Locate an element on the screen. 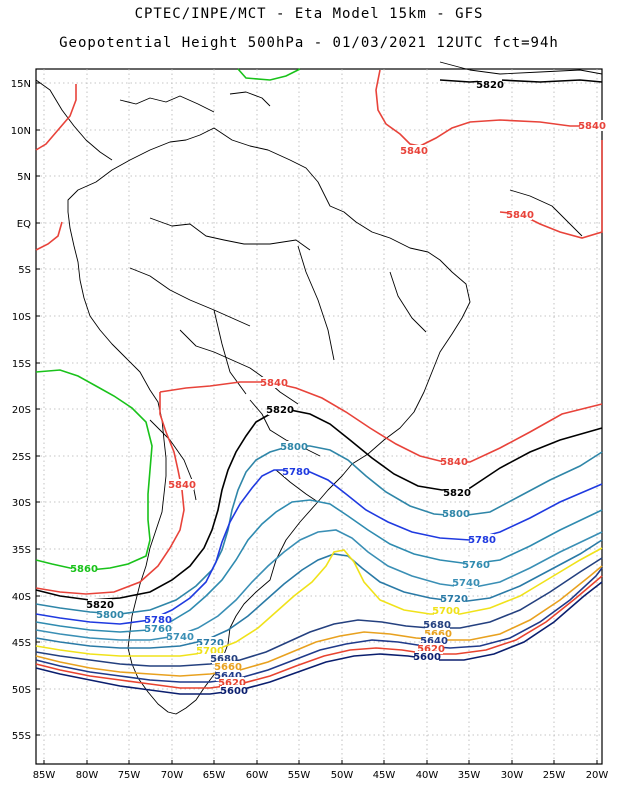  contour-label: 5700 is located at coordinates (446, 611).